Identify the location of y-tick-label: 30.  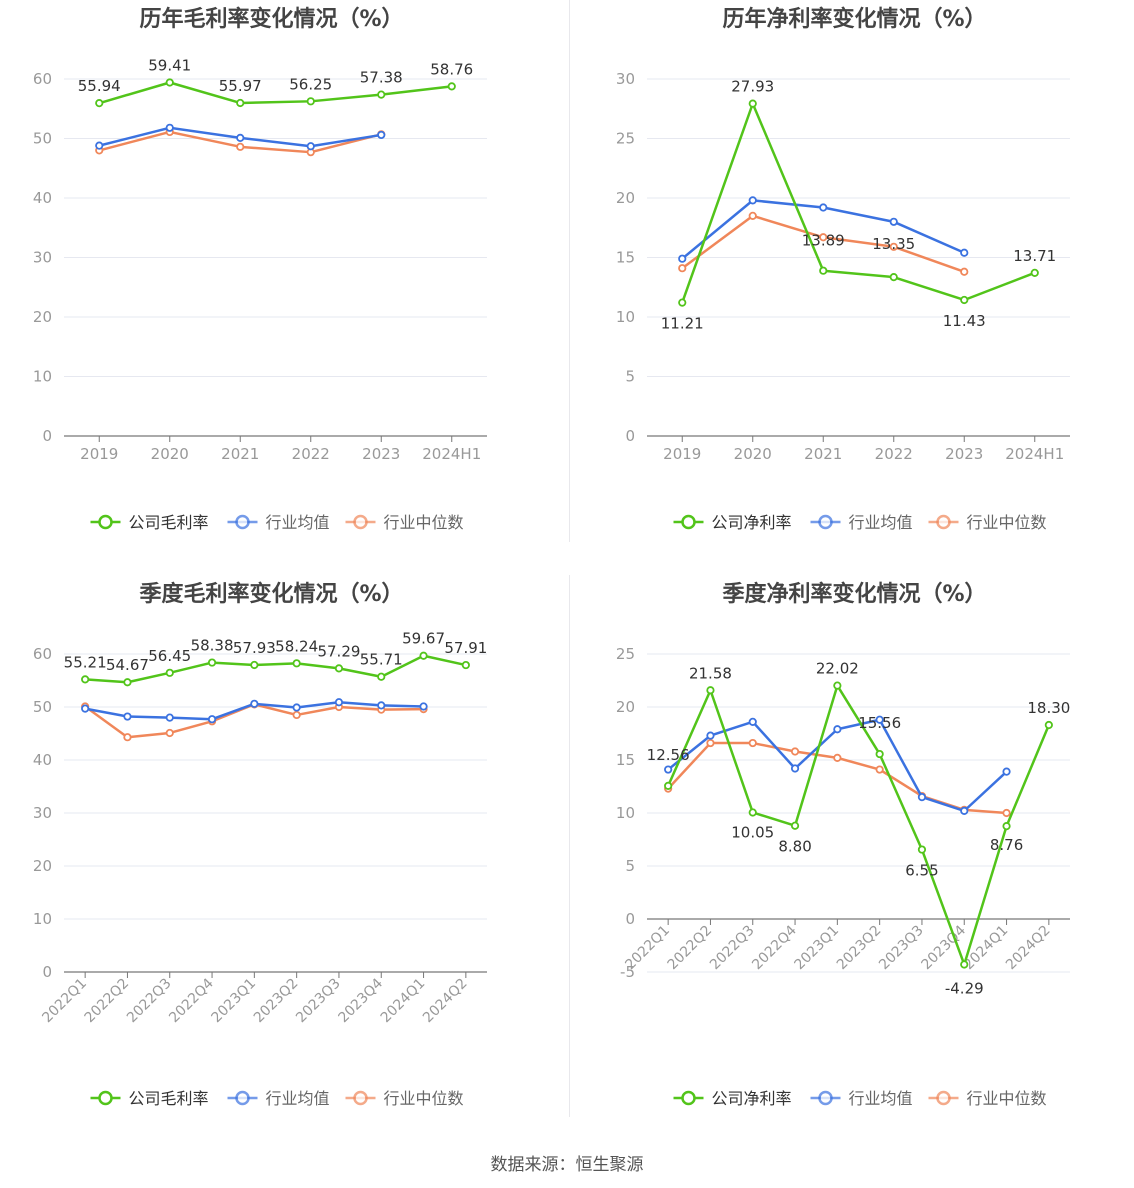
(625, 79).